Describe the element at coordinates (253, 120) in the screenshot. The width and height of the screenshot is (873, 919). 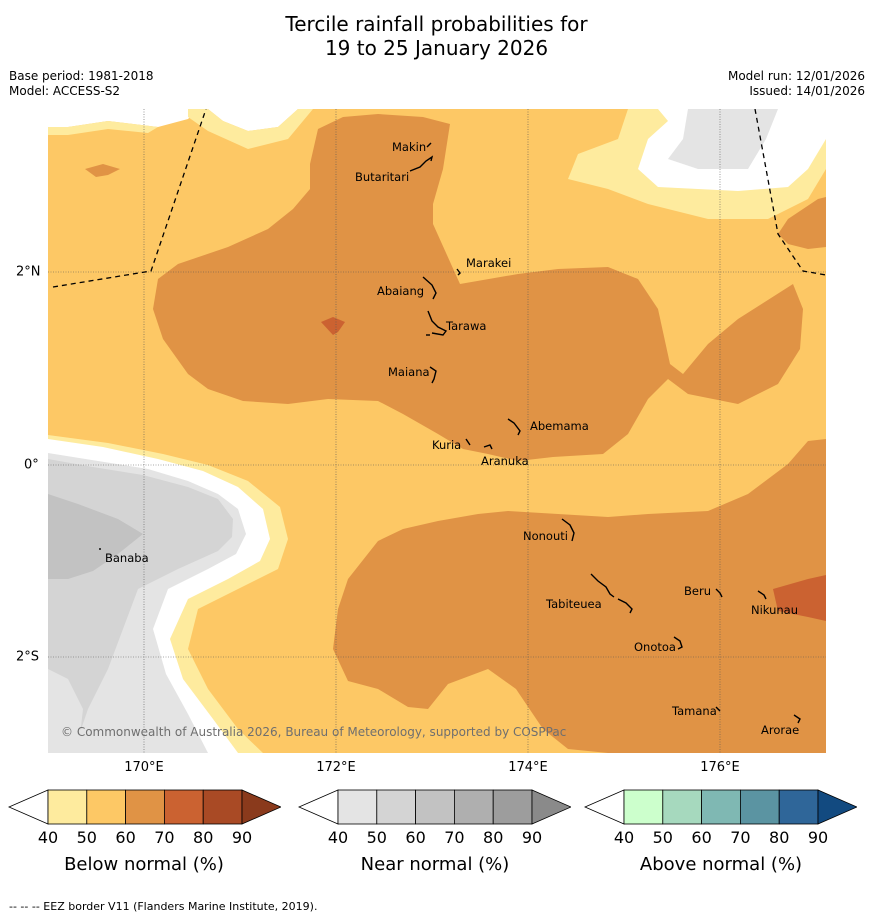
I see `region-white-top-mid` at that location.